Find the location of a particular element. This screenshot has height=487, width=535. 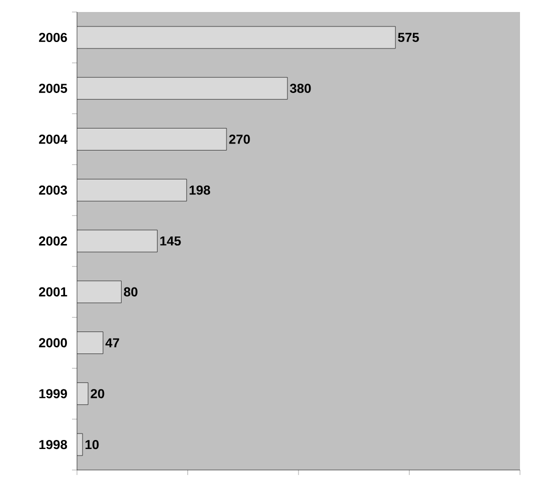

y-tick-label: 2004 is located at coordinates (53, 139).